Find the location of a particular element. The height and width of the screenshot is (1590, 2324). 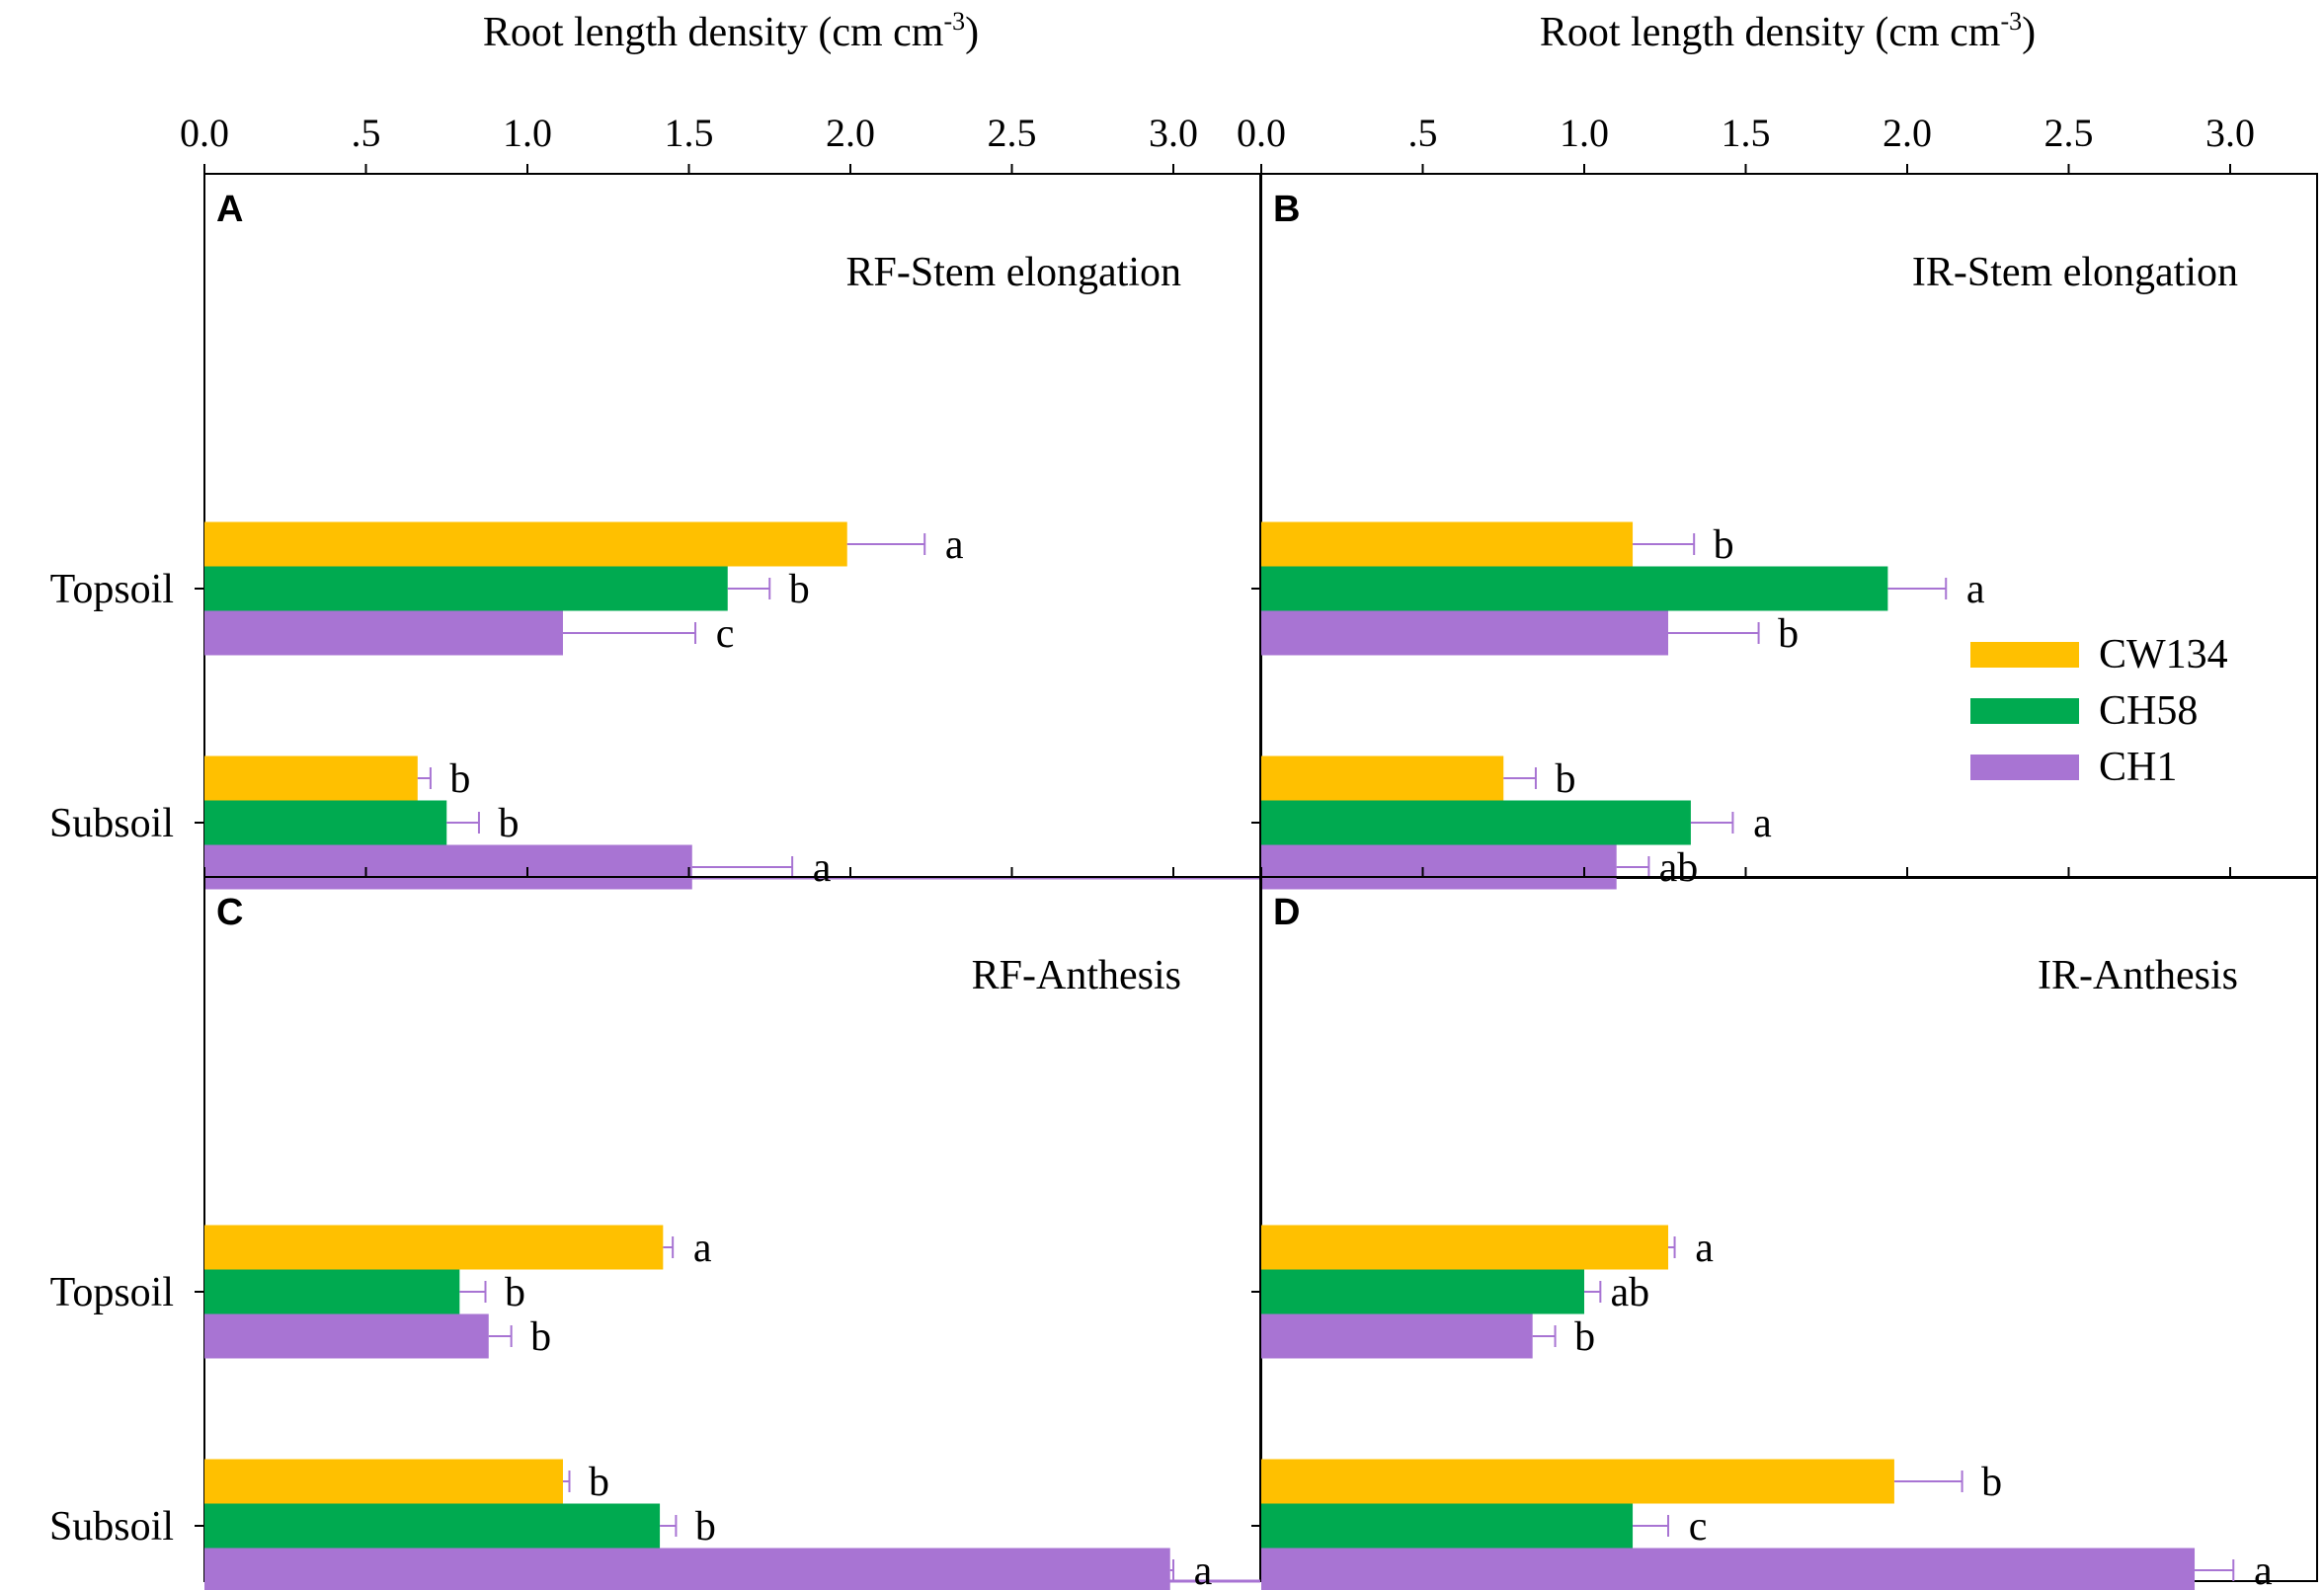

panel-letter: A is located at coordinates (230, 209).